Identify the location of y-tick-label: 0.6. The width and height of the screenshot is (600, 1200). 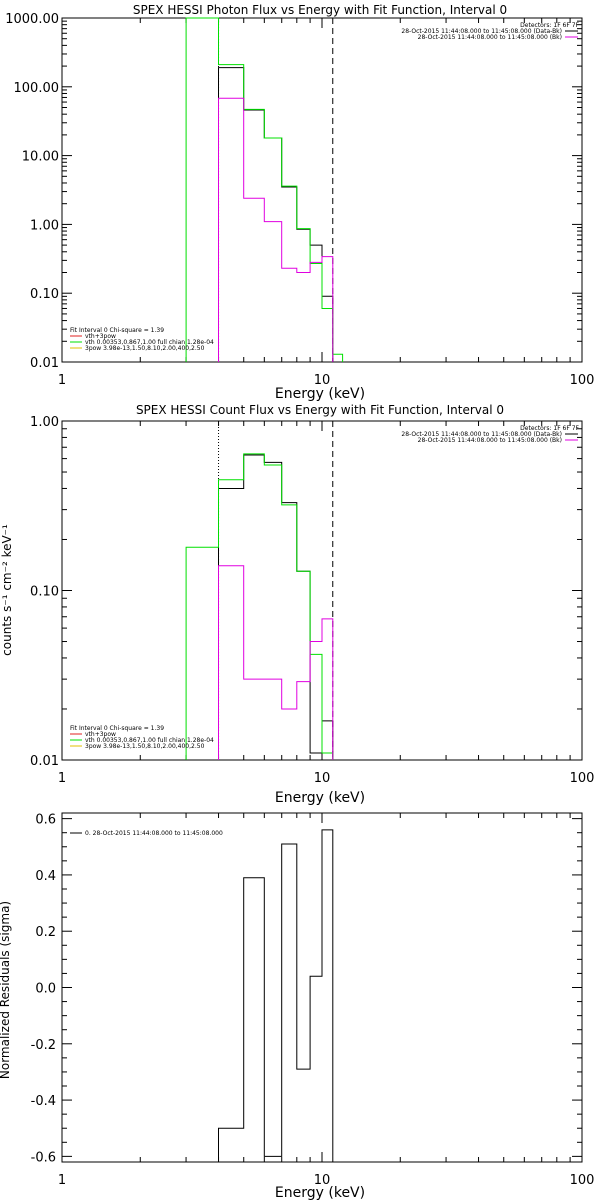
(45, 820).